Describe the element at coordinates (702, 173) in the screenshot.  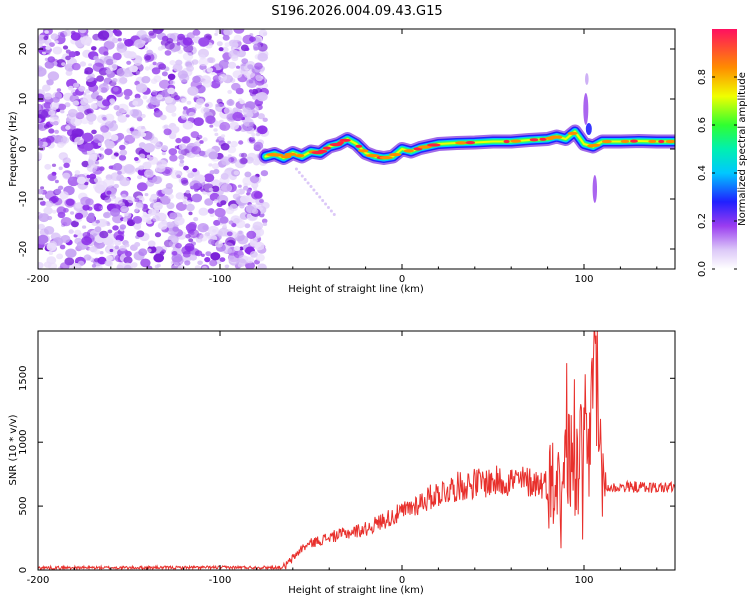
I see `colorbar-tick-label: 0.4` at that location.